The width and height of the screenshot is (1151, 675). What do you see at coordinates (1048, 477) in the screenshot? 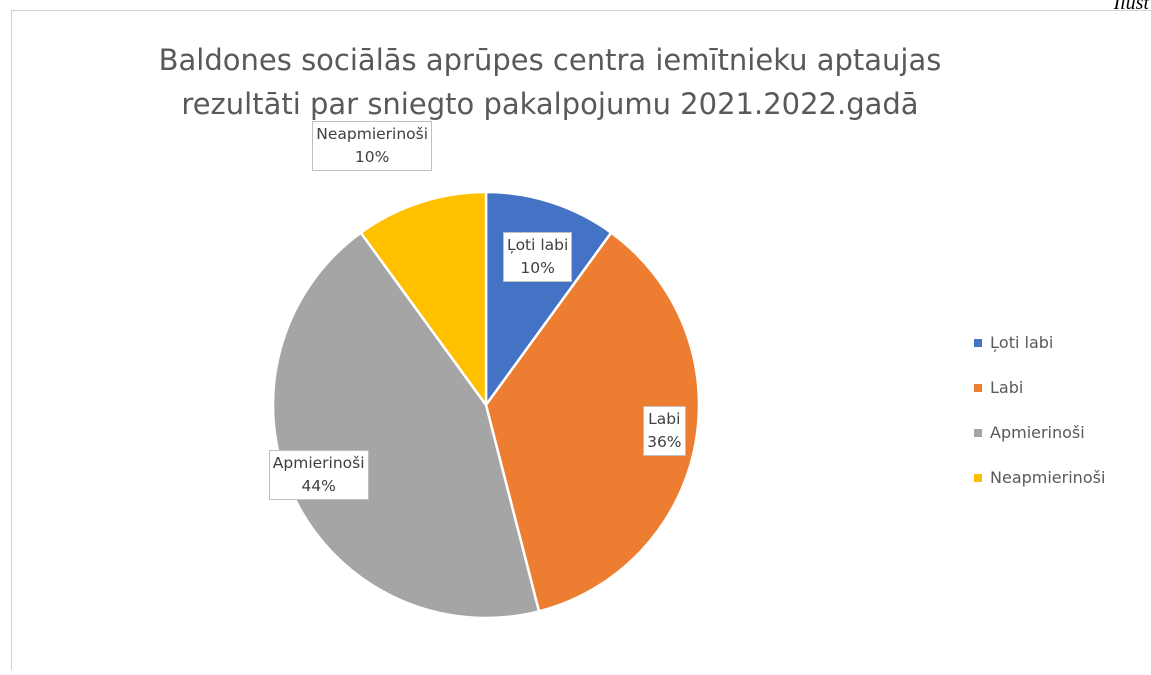
I see `legend-label: Neapmierinoši` at bounding box center [1048, 477].